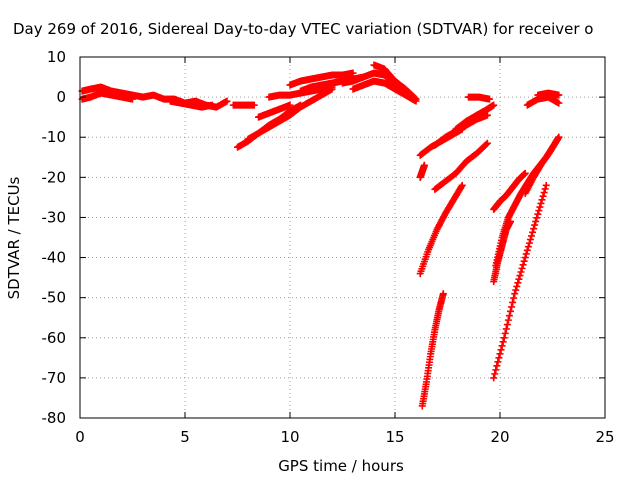 Image resolution: width=640 pixels, height=480 pixels. I want to click on y-tick-label: -40, so click(54, 258).